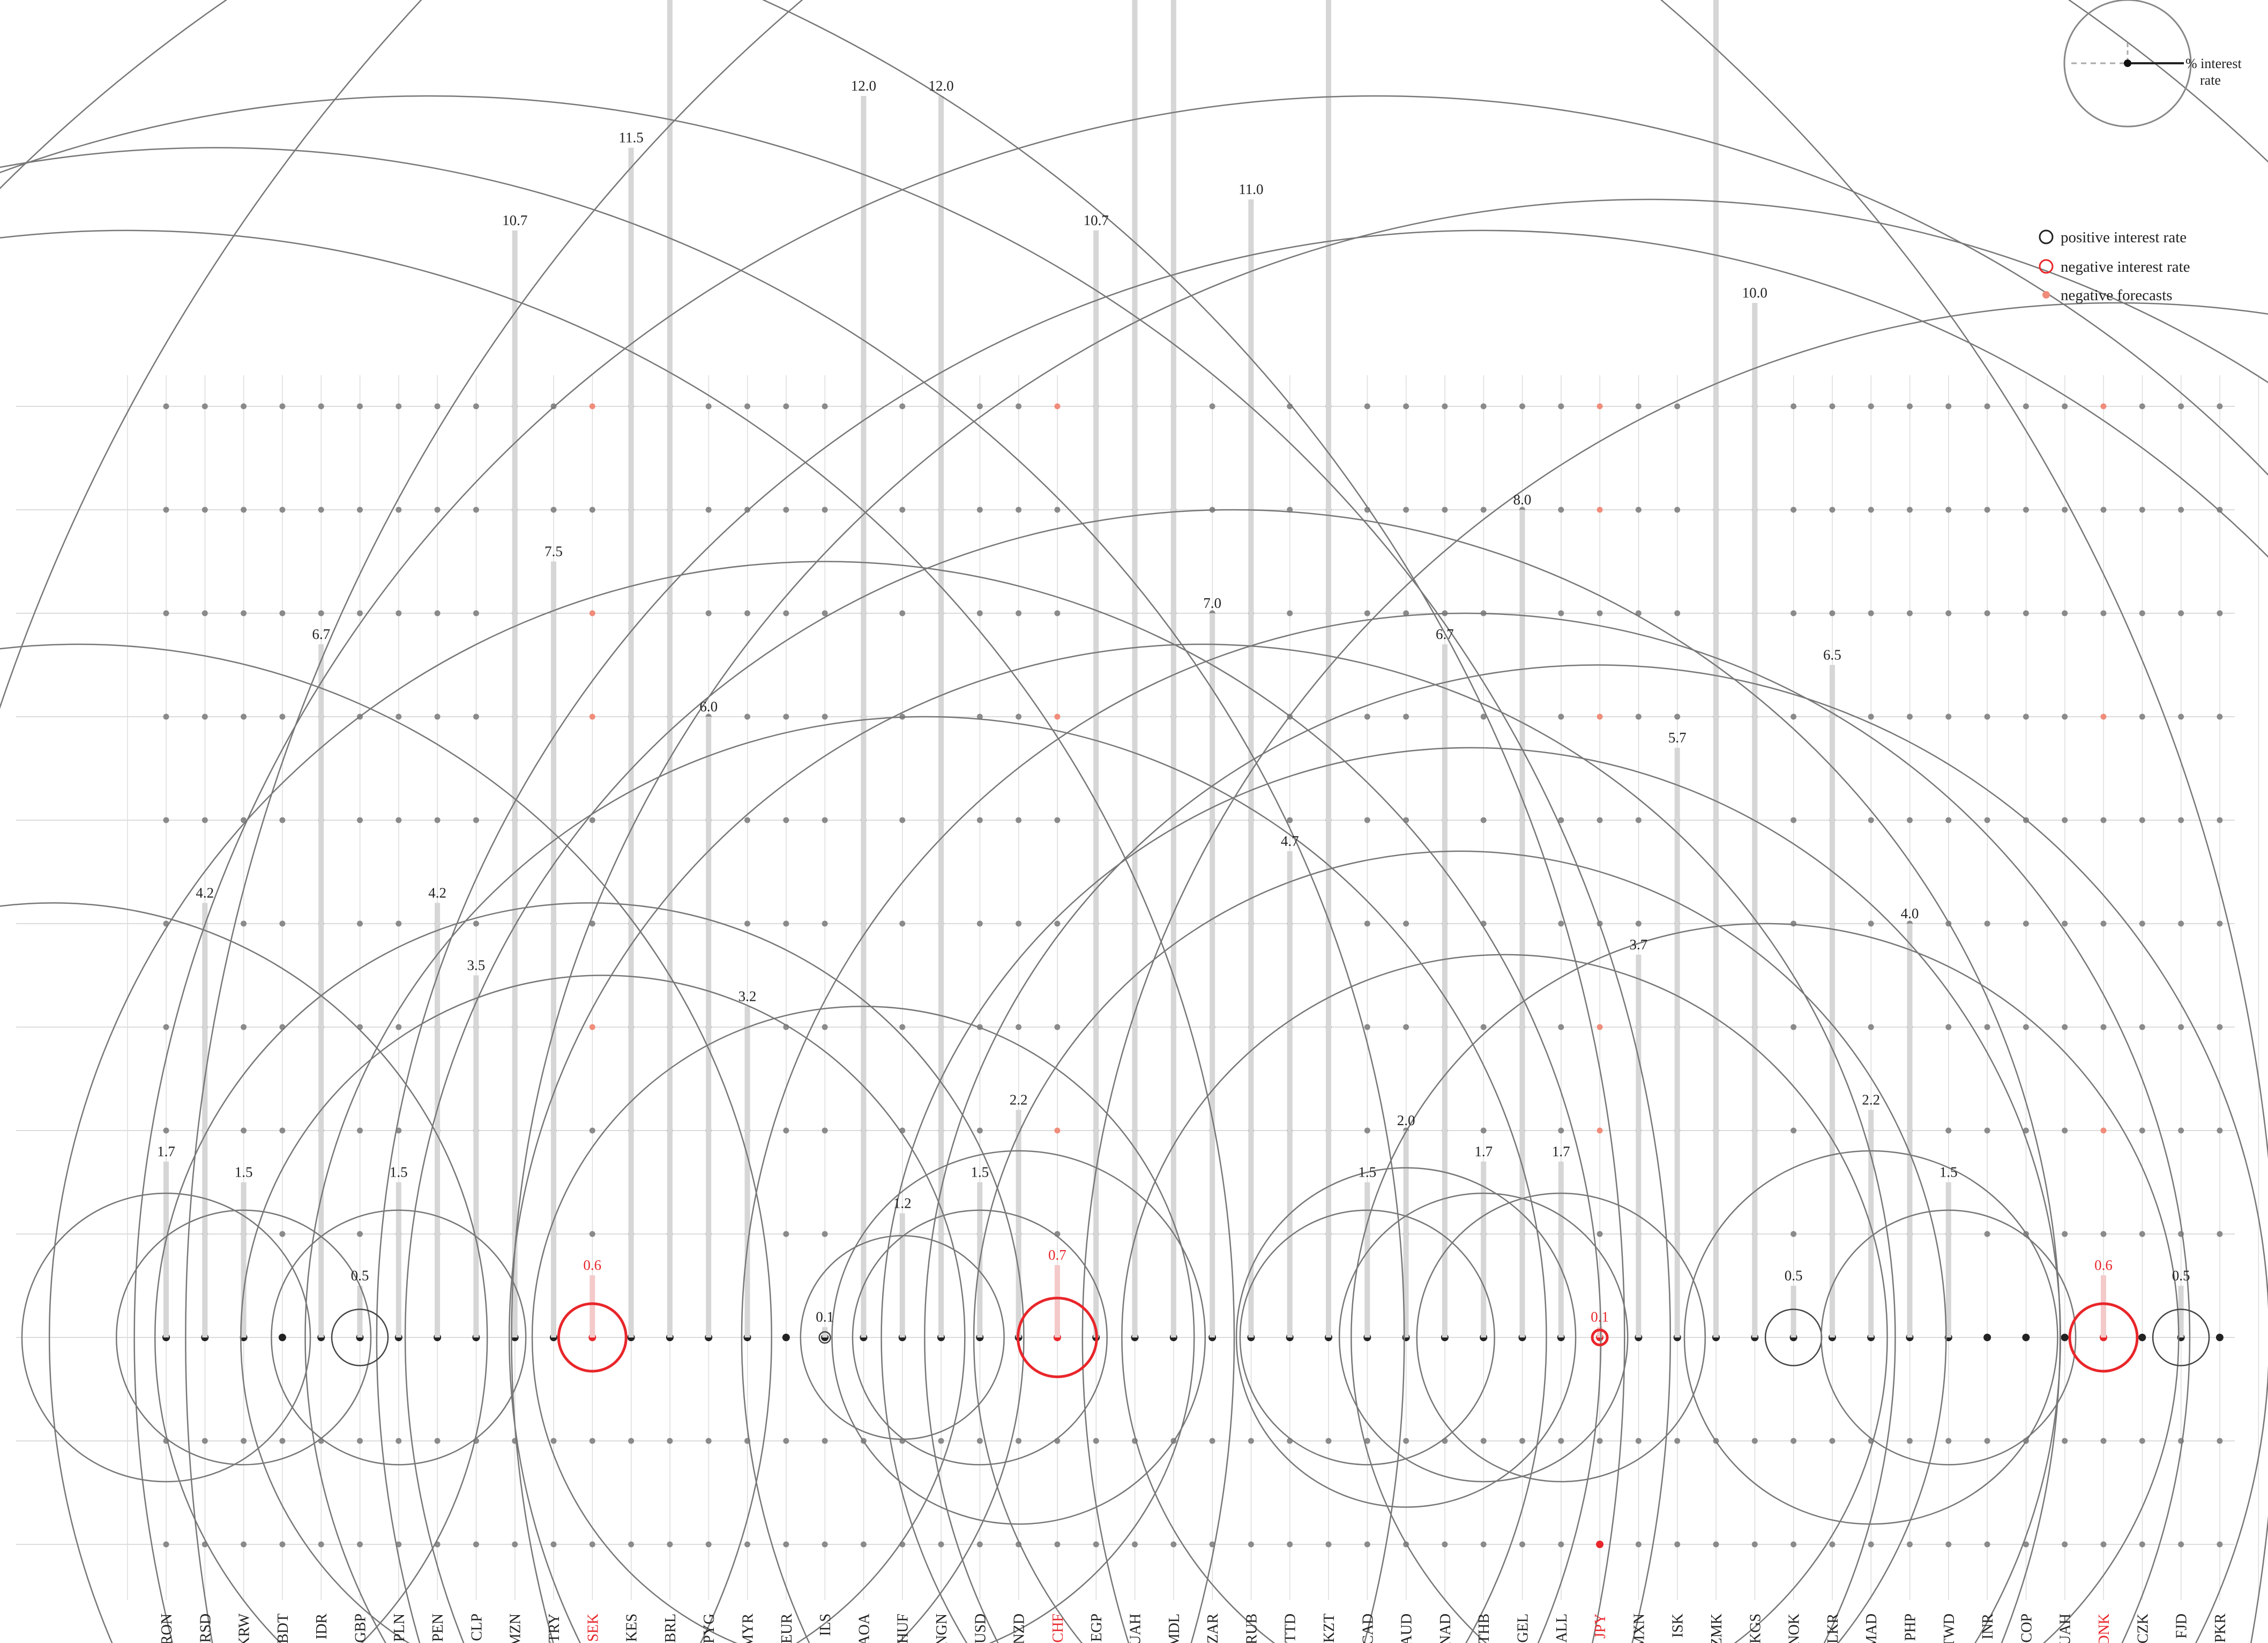  Describe the element at coordinates (399, 1259) in the screenshot. I see `rate-bar-pln` at that location.